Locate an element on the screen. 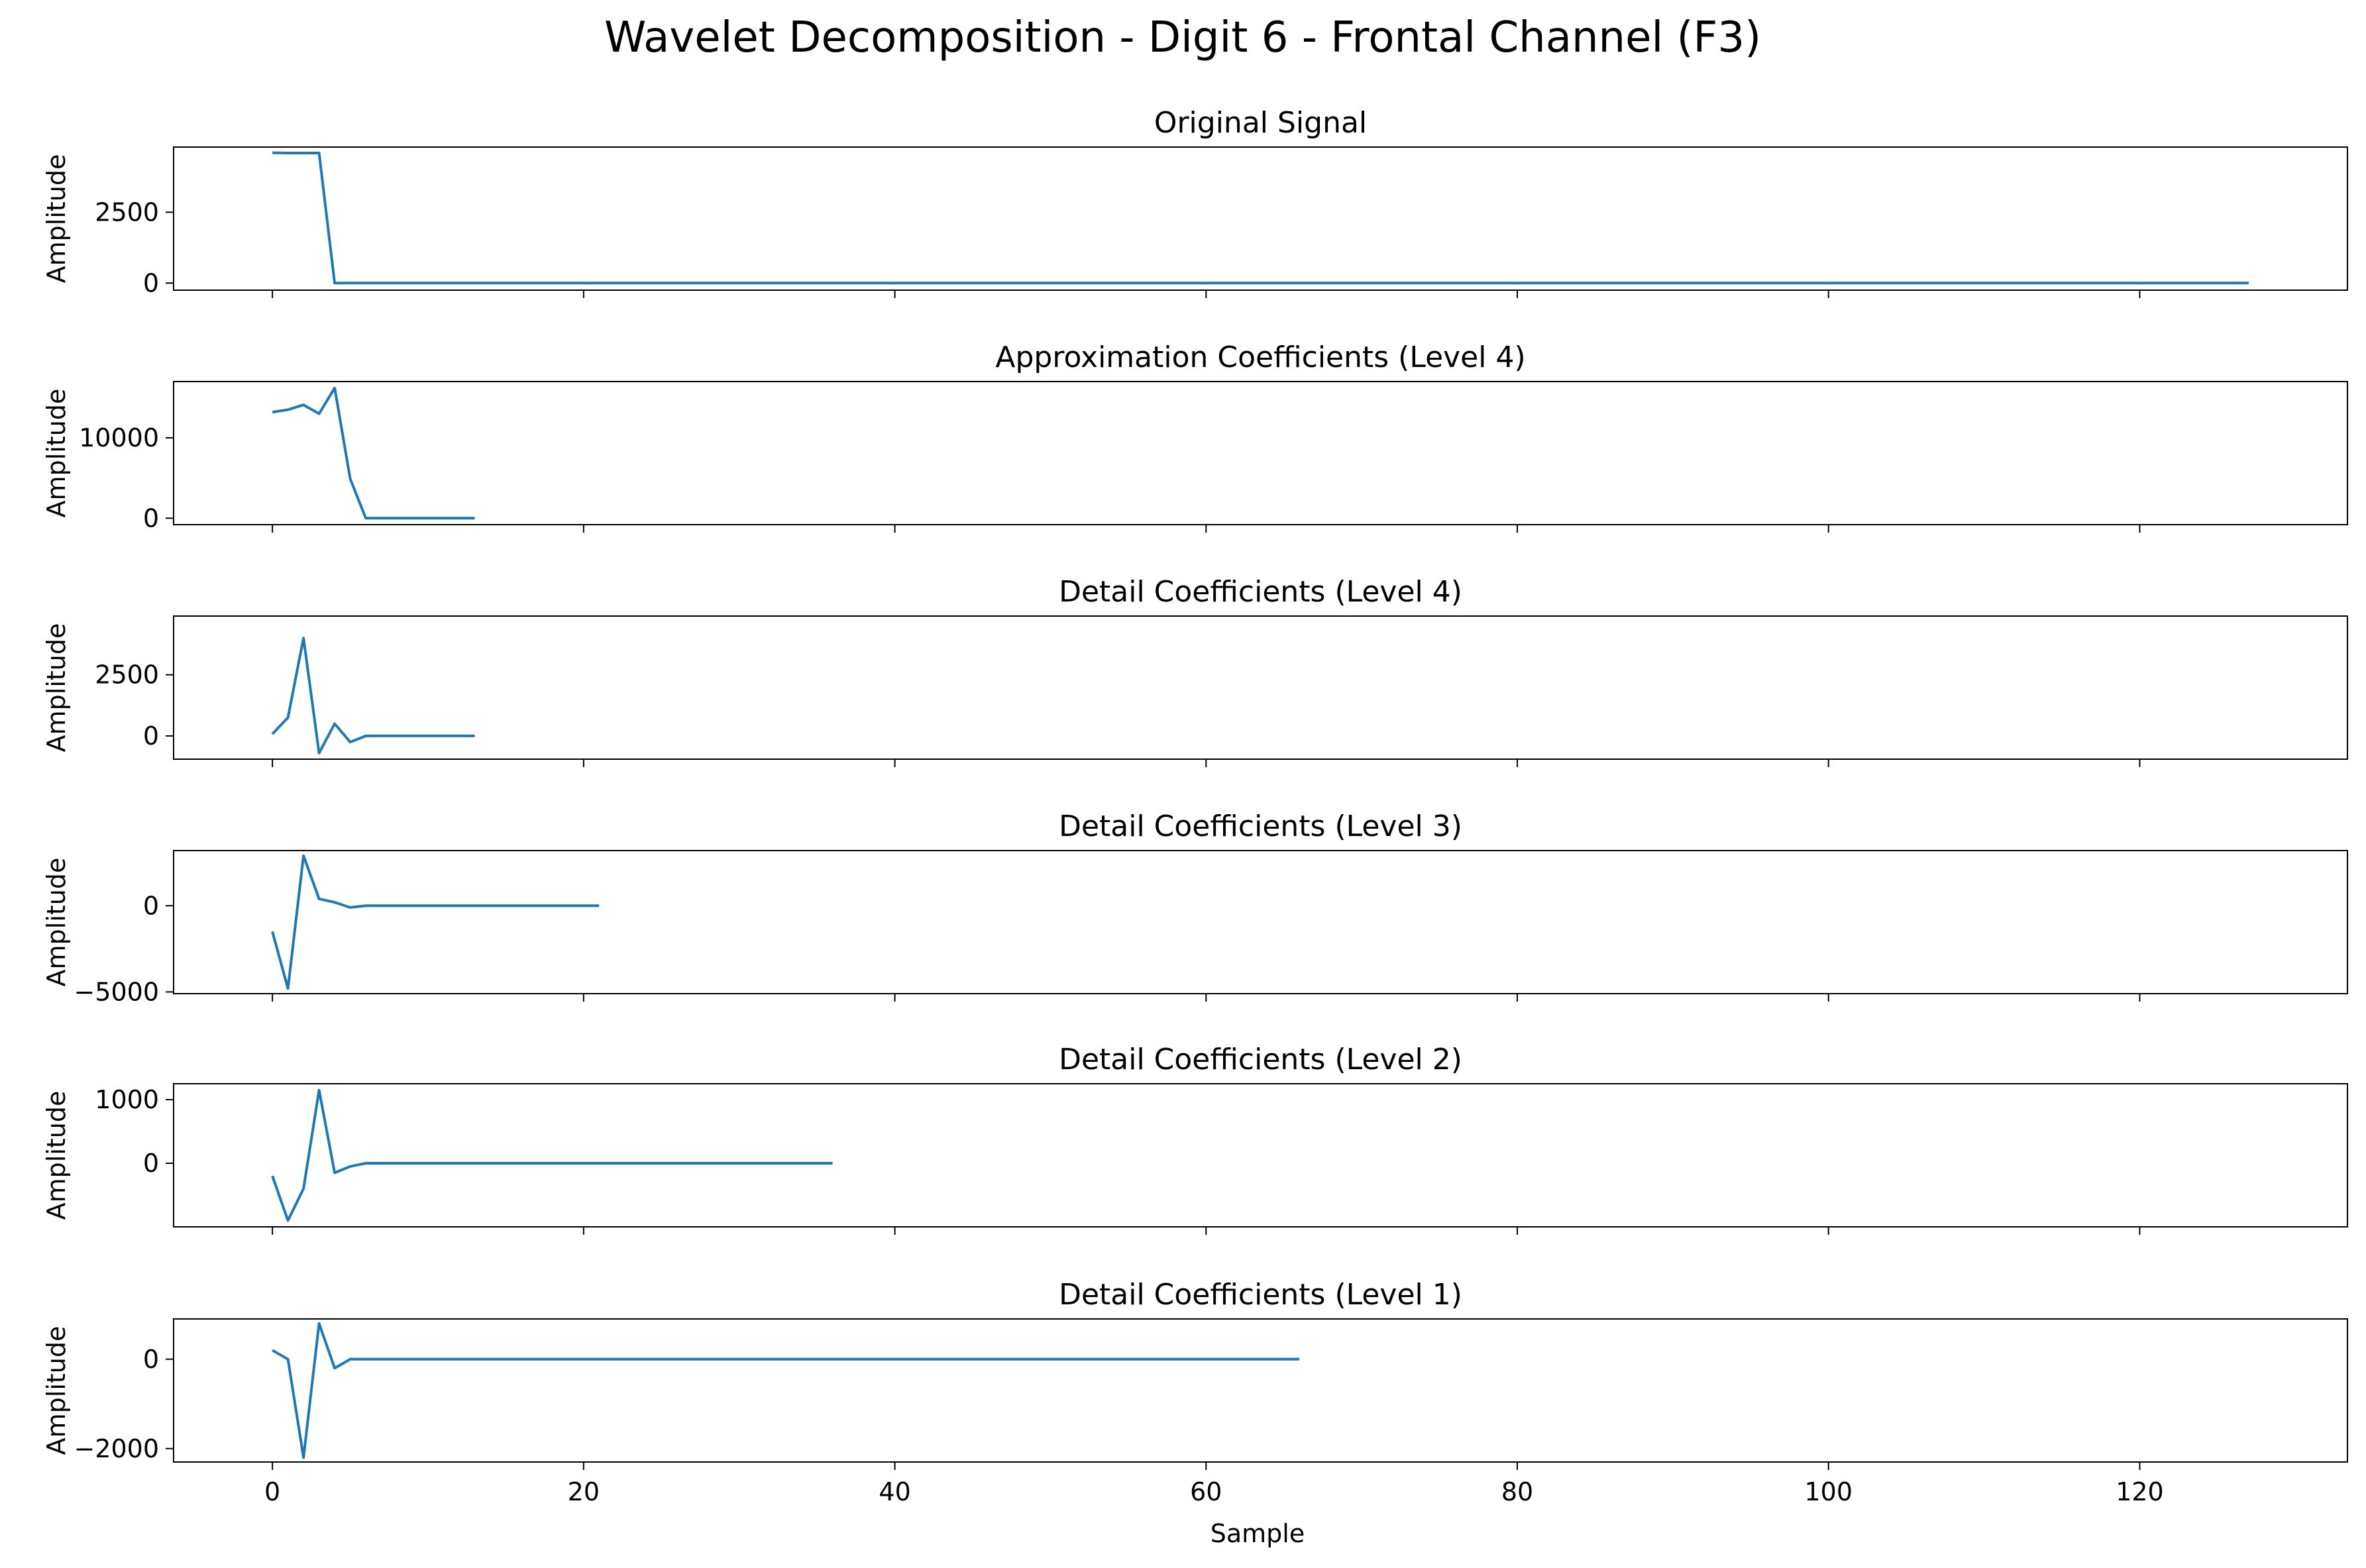 This screenshot has width=2366, height=1568. subplot-title: Detail Coefficients (Level 3) is located at coordinates (1260, 826).